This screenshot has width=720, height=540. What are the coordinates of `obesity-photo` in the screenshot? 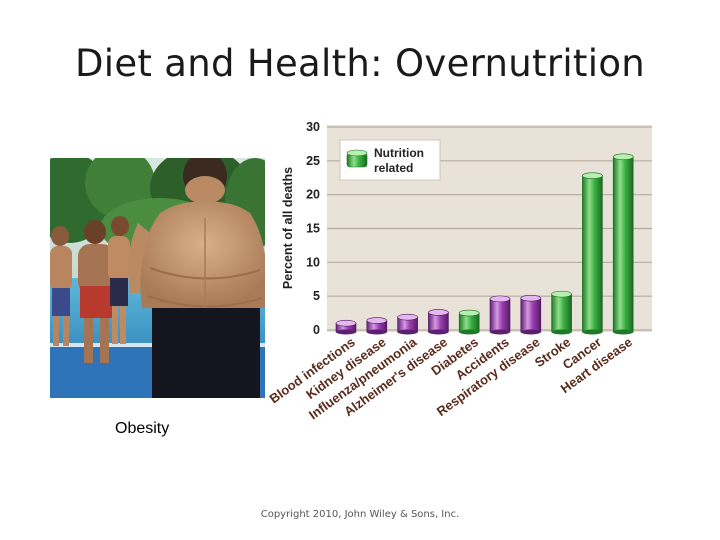 It's located at (157, 278).